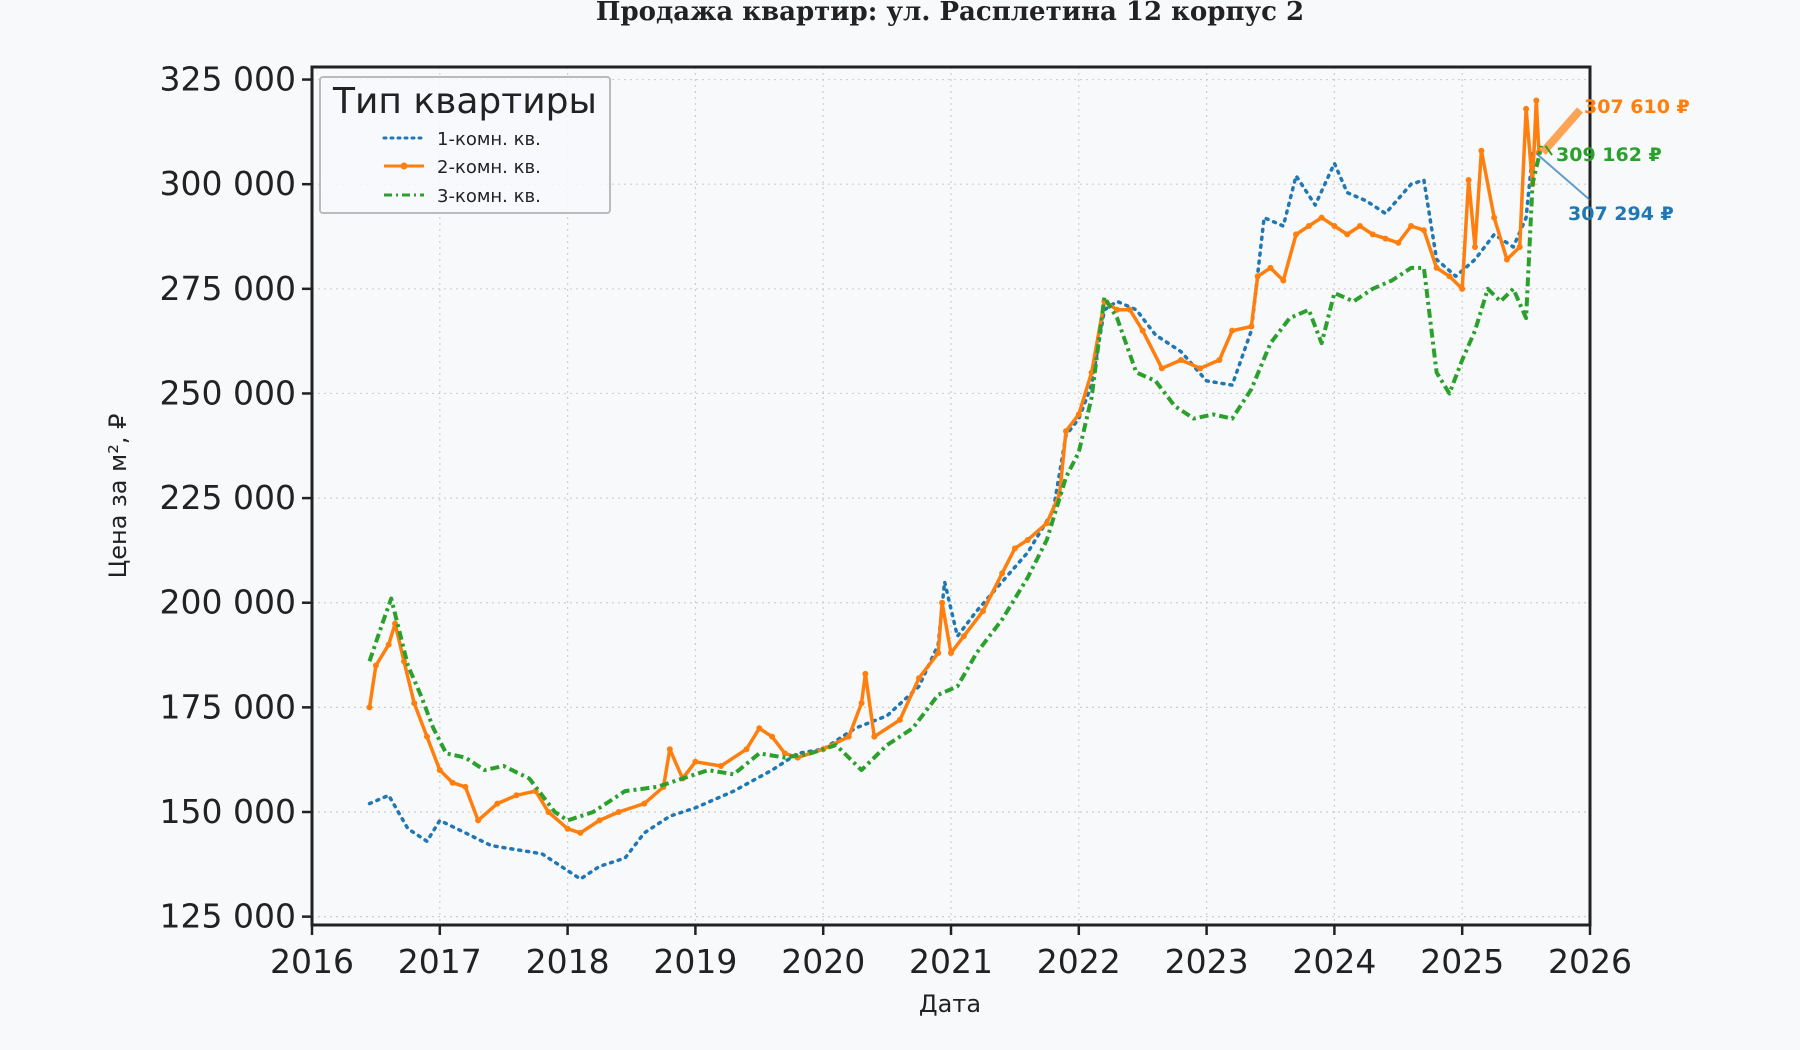 This screenshot has width=1800, height=1050. What do you see at coordinates (118, 496) in the screenshot?
I see `y-axis-label: Цена за м², ₽` at bounding box center [118, 496].